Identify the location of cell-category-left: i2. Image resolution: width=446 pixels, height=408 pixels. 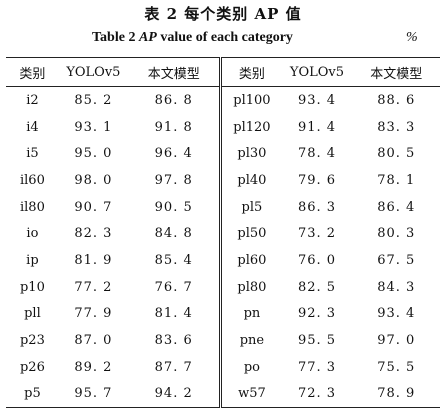
(32, 100).